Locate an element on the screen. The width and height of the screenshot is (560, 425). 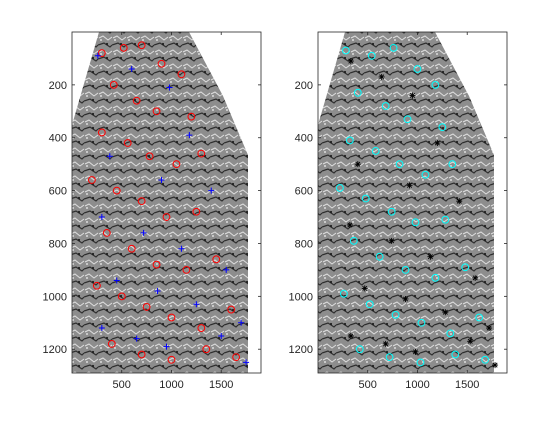
y-tick-label: 200 is located at coordinates (304, 86).